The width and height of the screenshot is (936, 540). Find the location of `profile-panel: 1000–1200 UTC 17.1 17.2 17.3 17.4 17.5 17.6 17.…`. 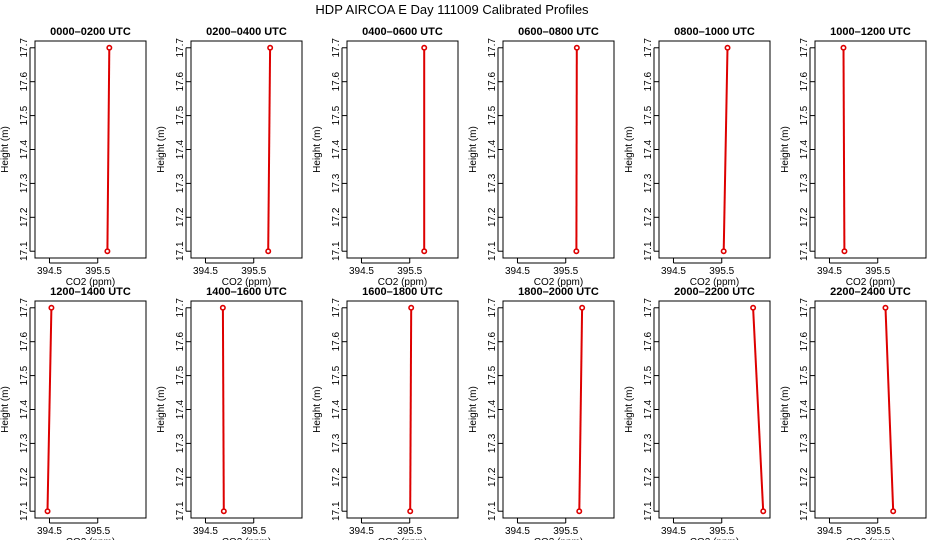

profile-panel: 1000–1200 UTC 17.1 17.2 17.3 17.4 17.5 17.6 17.… is located at coordinates (853, 157).